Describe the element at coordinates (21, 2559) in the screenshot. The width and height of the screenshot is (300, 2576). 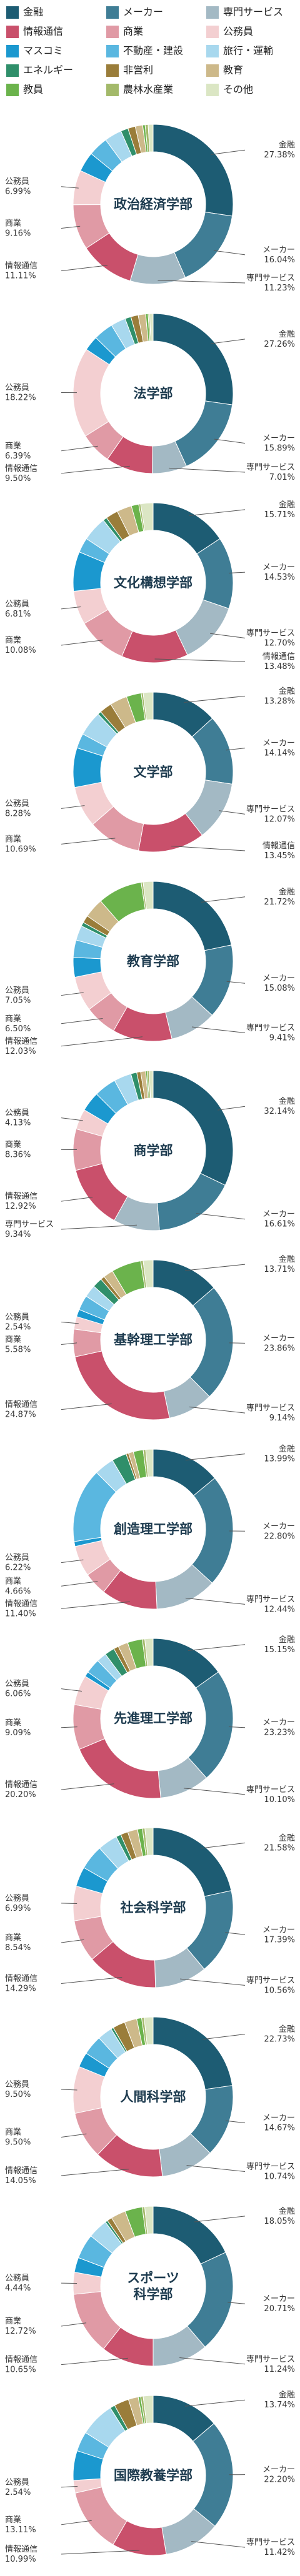
I see `value-label: 10.99%` at that location.